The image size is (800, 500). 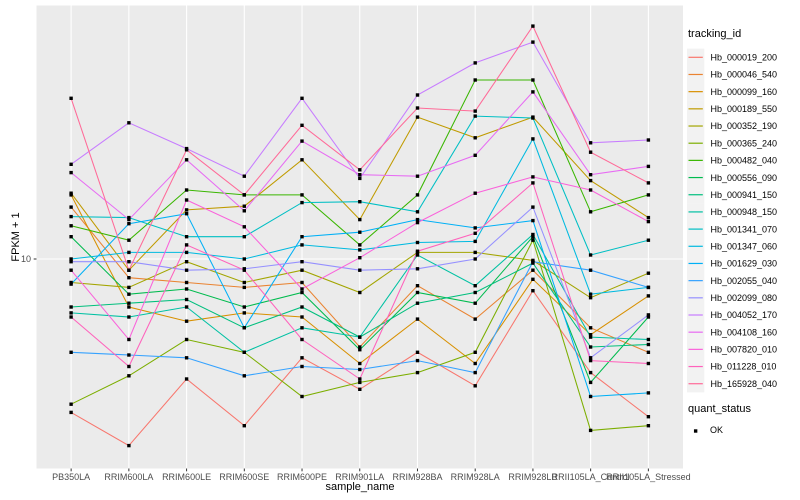 What do you see at coordinates (717, 430) in the screenshot?
I see `legend-label-ok: OK` at bounding box center [717, 430].